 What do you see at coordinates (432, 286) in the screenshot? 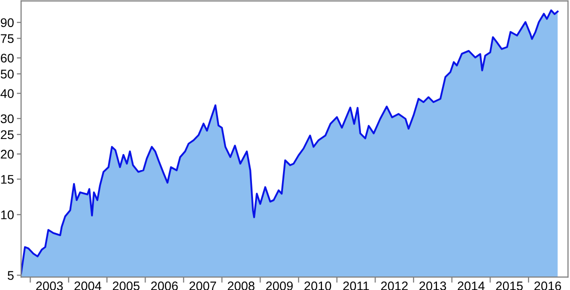
I see `x-tick-label: 2013` at bounding box center [432, 286].